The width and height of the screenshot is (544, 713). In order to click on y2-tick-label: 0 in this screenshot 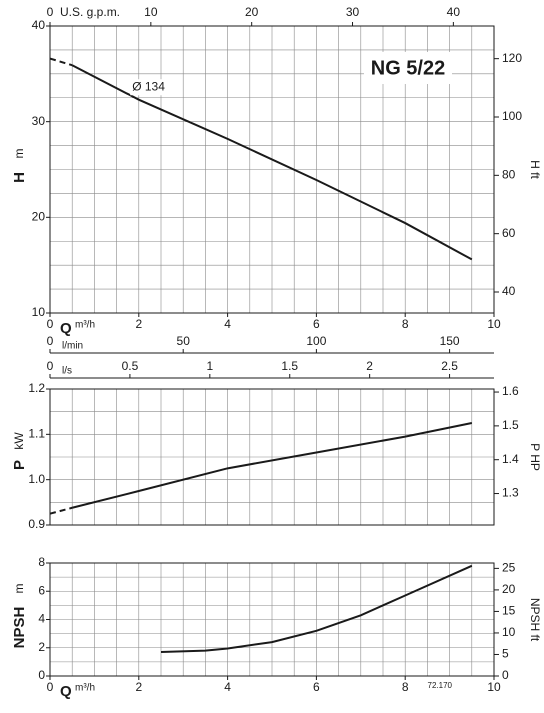, I will do `click(505, 675)`.